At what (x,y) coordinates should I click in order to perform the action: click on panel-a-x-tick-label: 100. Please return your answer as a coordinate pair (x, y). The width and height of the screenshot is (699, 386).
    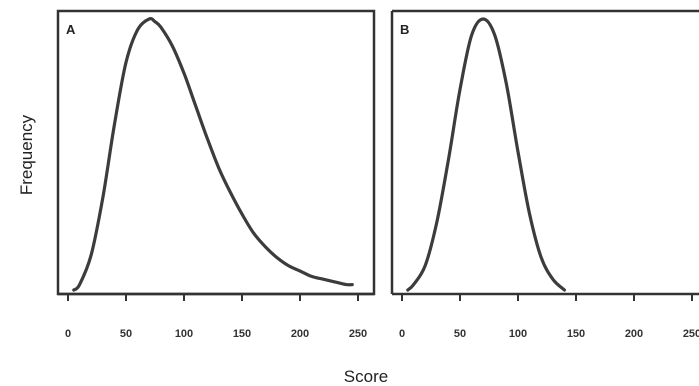
    Looking at the image, I should click on (184, 334).